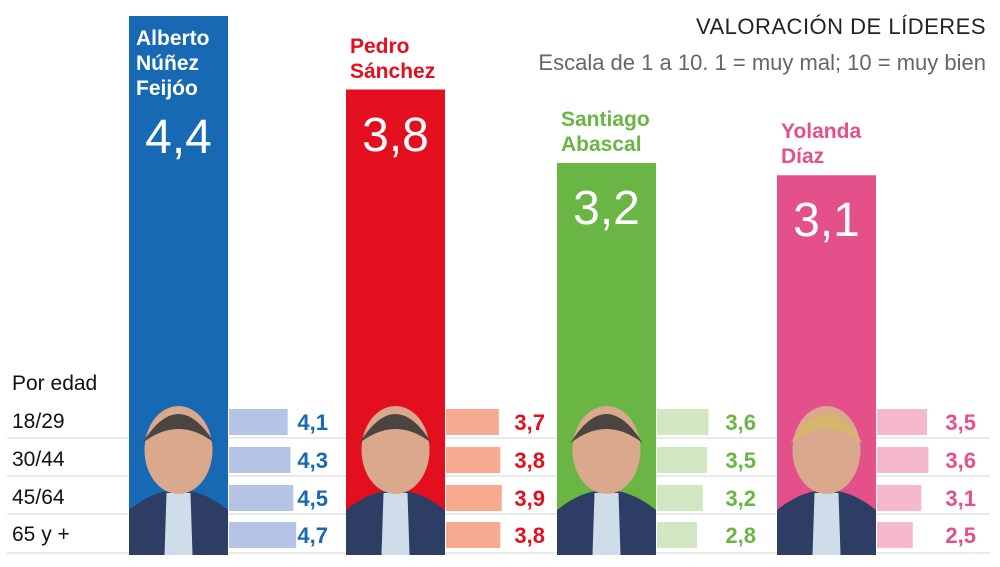  I want to click on leader-name: Abascal, so click(601, 144).